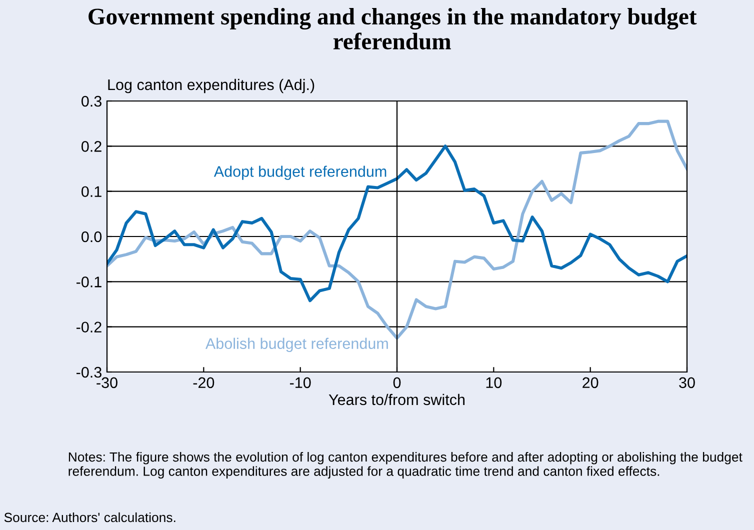 The width and height of the screenshot is (754, 530). What do you see at coordinates (211, 86) in the screenshot?
I see `y-axis-title: Log canton expenditures (Adj.)` at bounding box center [211, 86].